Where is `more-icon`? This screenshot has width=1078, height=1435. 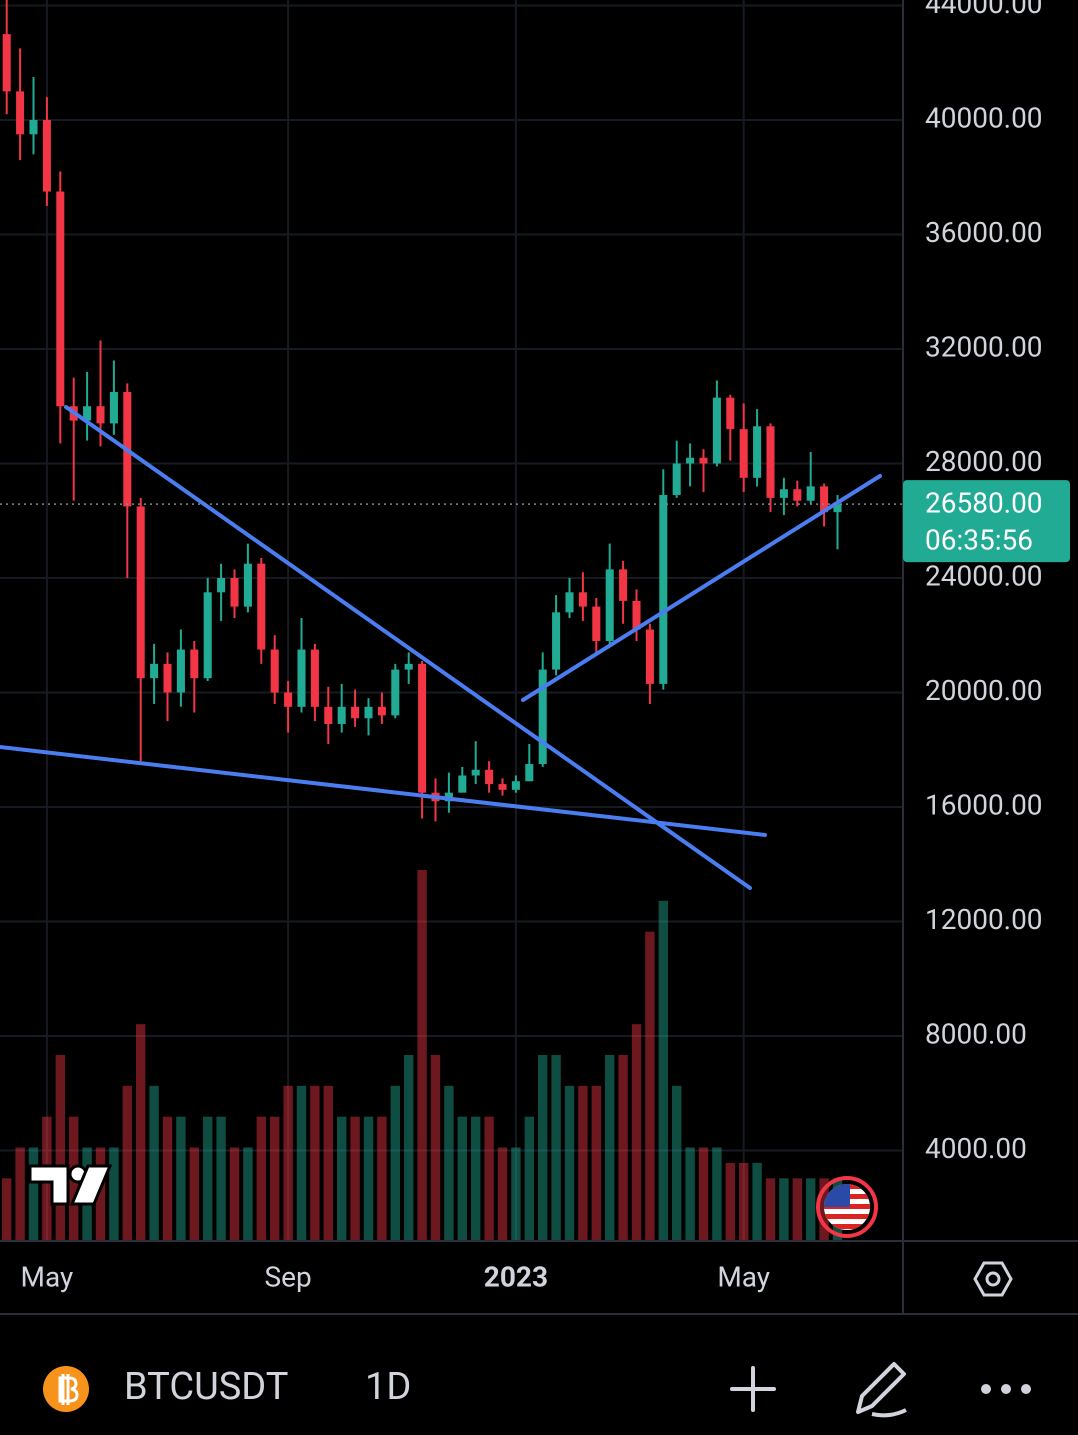 more-icon is located at coordinates (1006, 1389).